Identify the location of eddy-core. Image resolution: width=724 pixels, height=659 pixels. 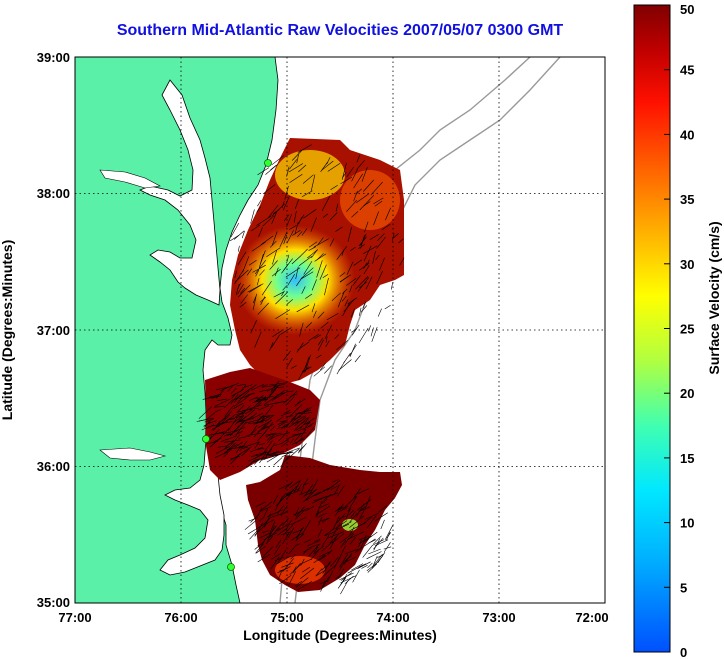
(295, 280).